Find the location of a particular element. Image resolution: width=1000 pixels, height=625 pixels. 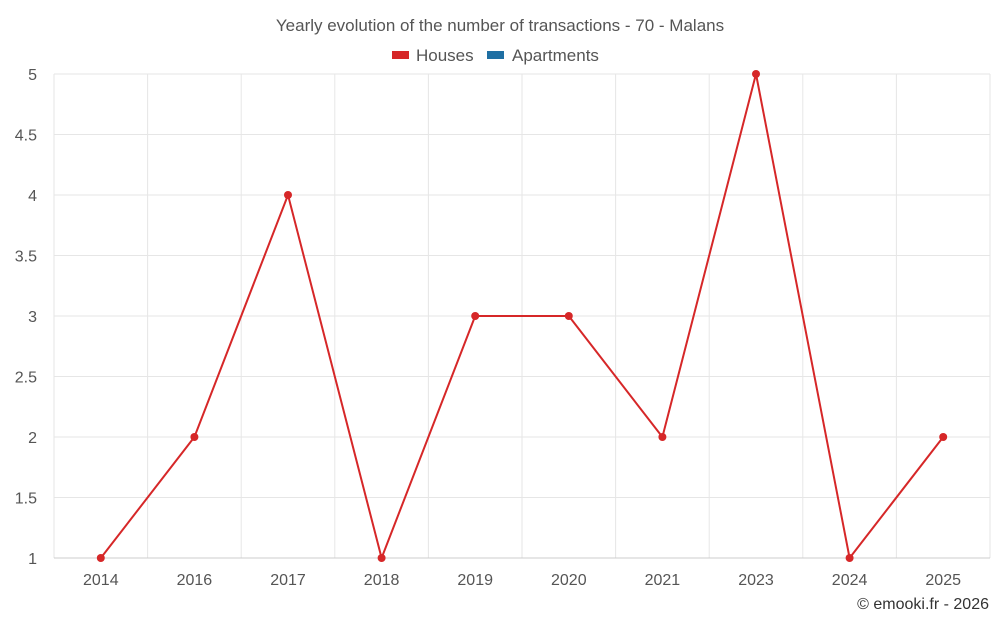

y-tick-label: 1 is located at coordinates (32, 559).